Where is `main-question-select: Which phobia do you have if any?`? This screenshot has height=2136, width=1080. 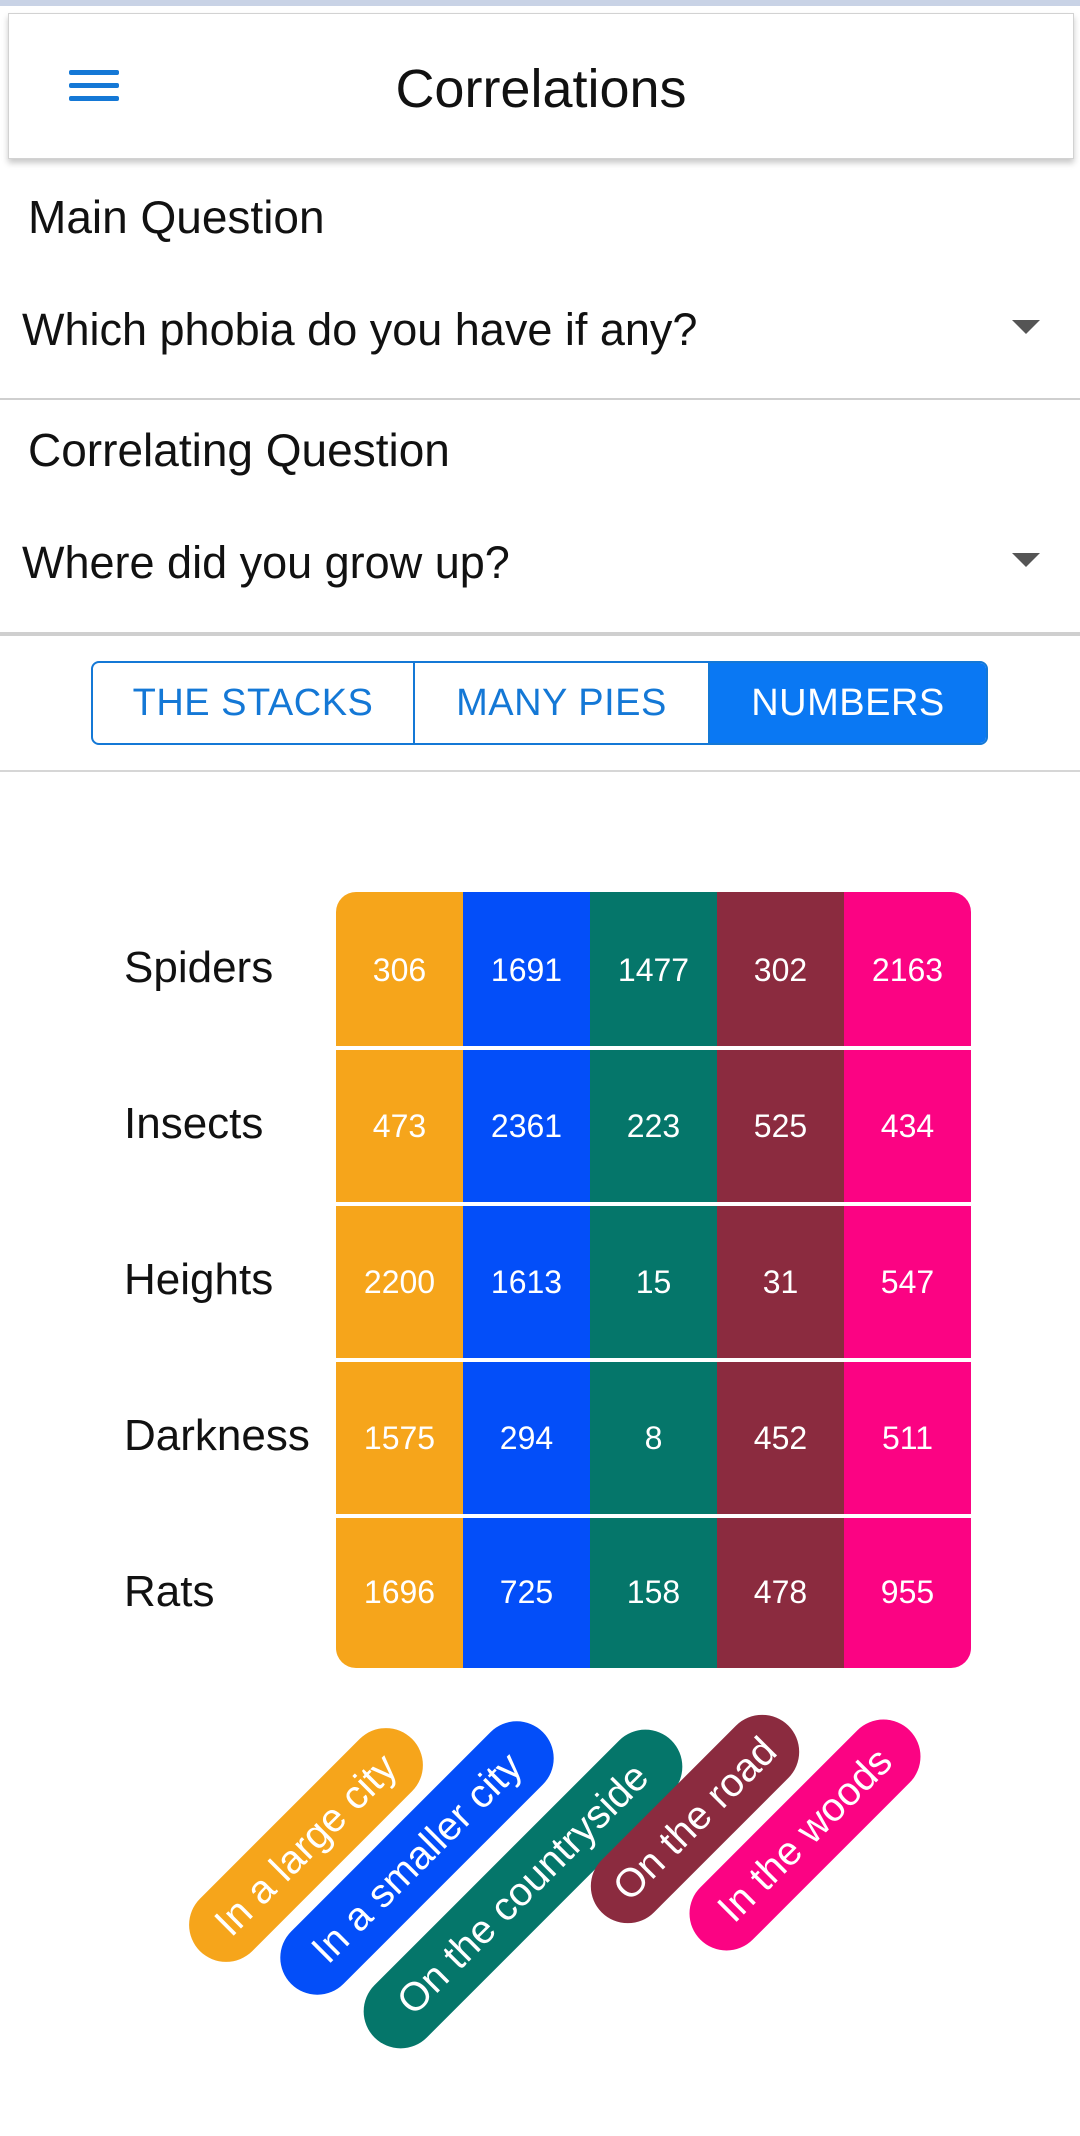
main-question-select: Which phobia do you have if any? is located at coordinates (540, 328).